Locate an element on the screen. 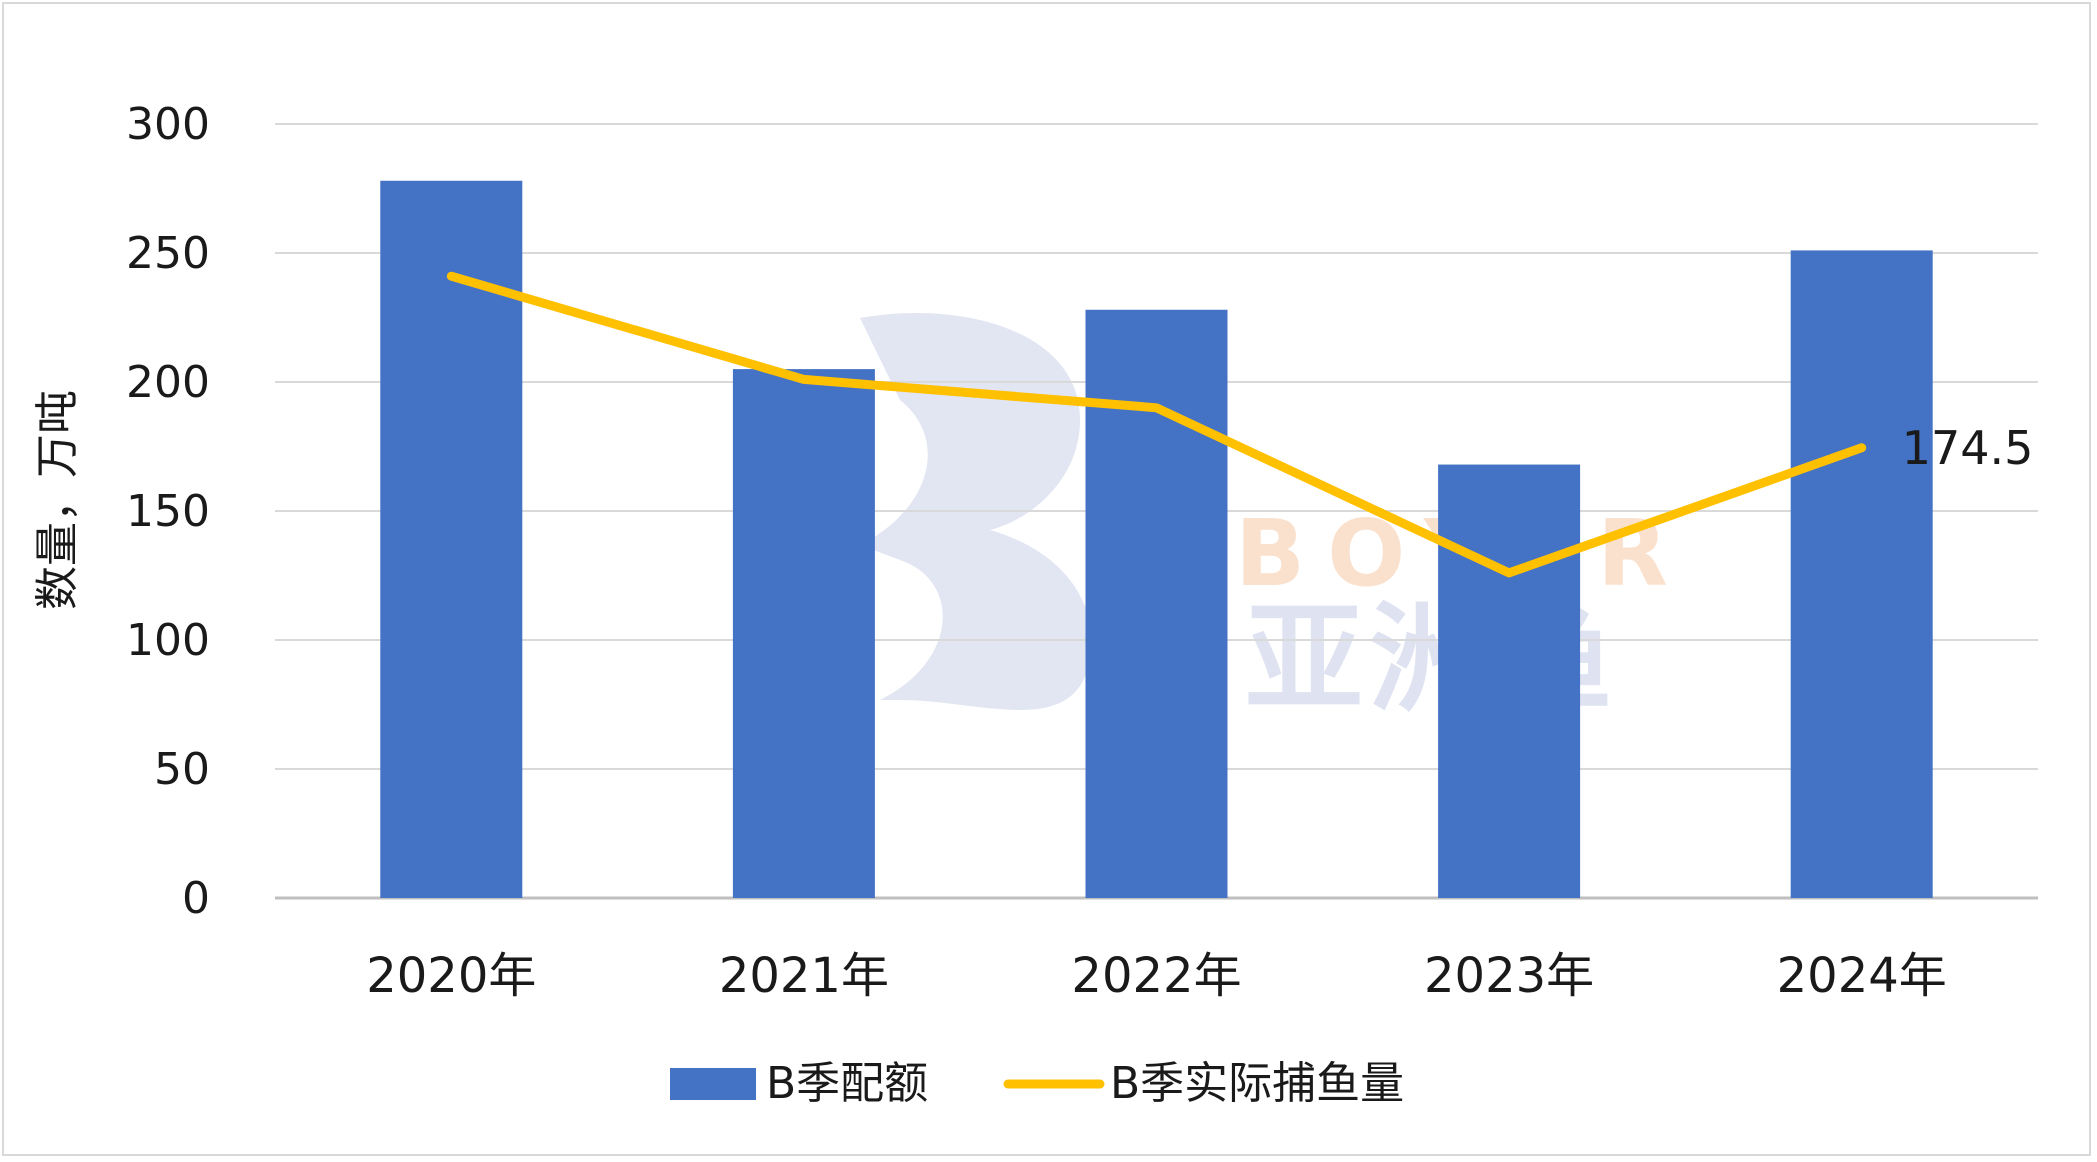 This screenshot has width=2097, height=1162. y-axis-ticks: 0 50 100 150 200 250 300 is located at coordinates (168, 511).